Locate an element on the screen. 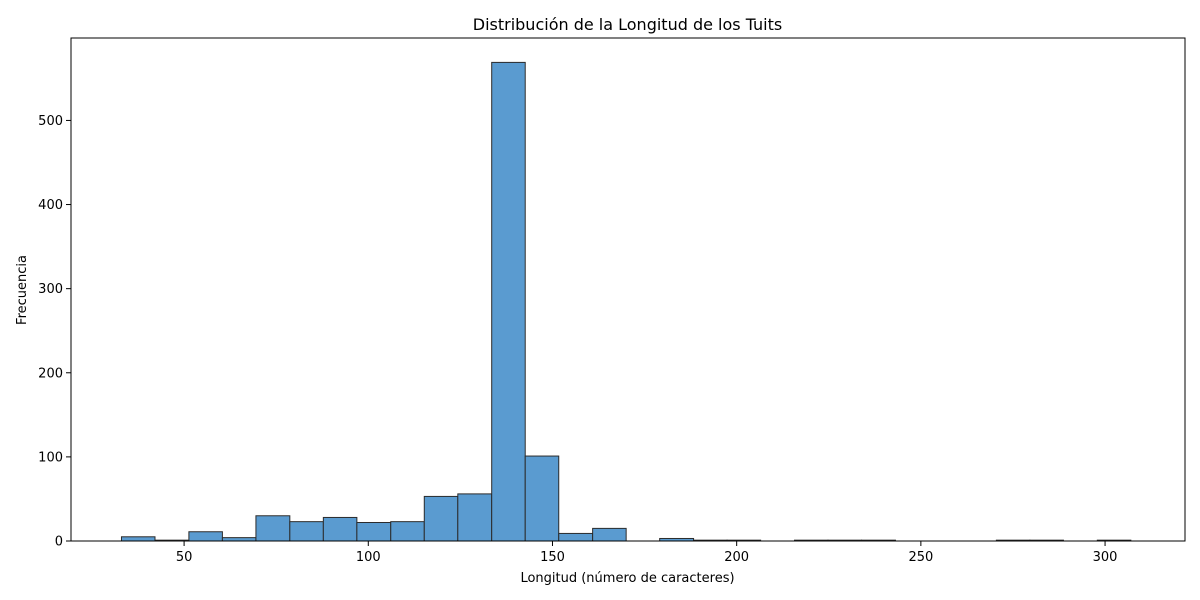  x-tick-label: 250 is located at coordinates (920, 557).